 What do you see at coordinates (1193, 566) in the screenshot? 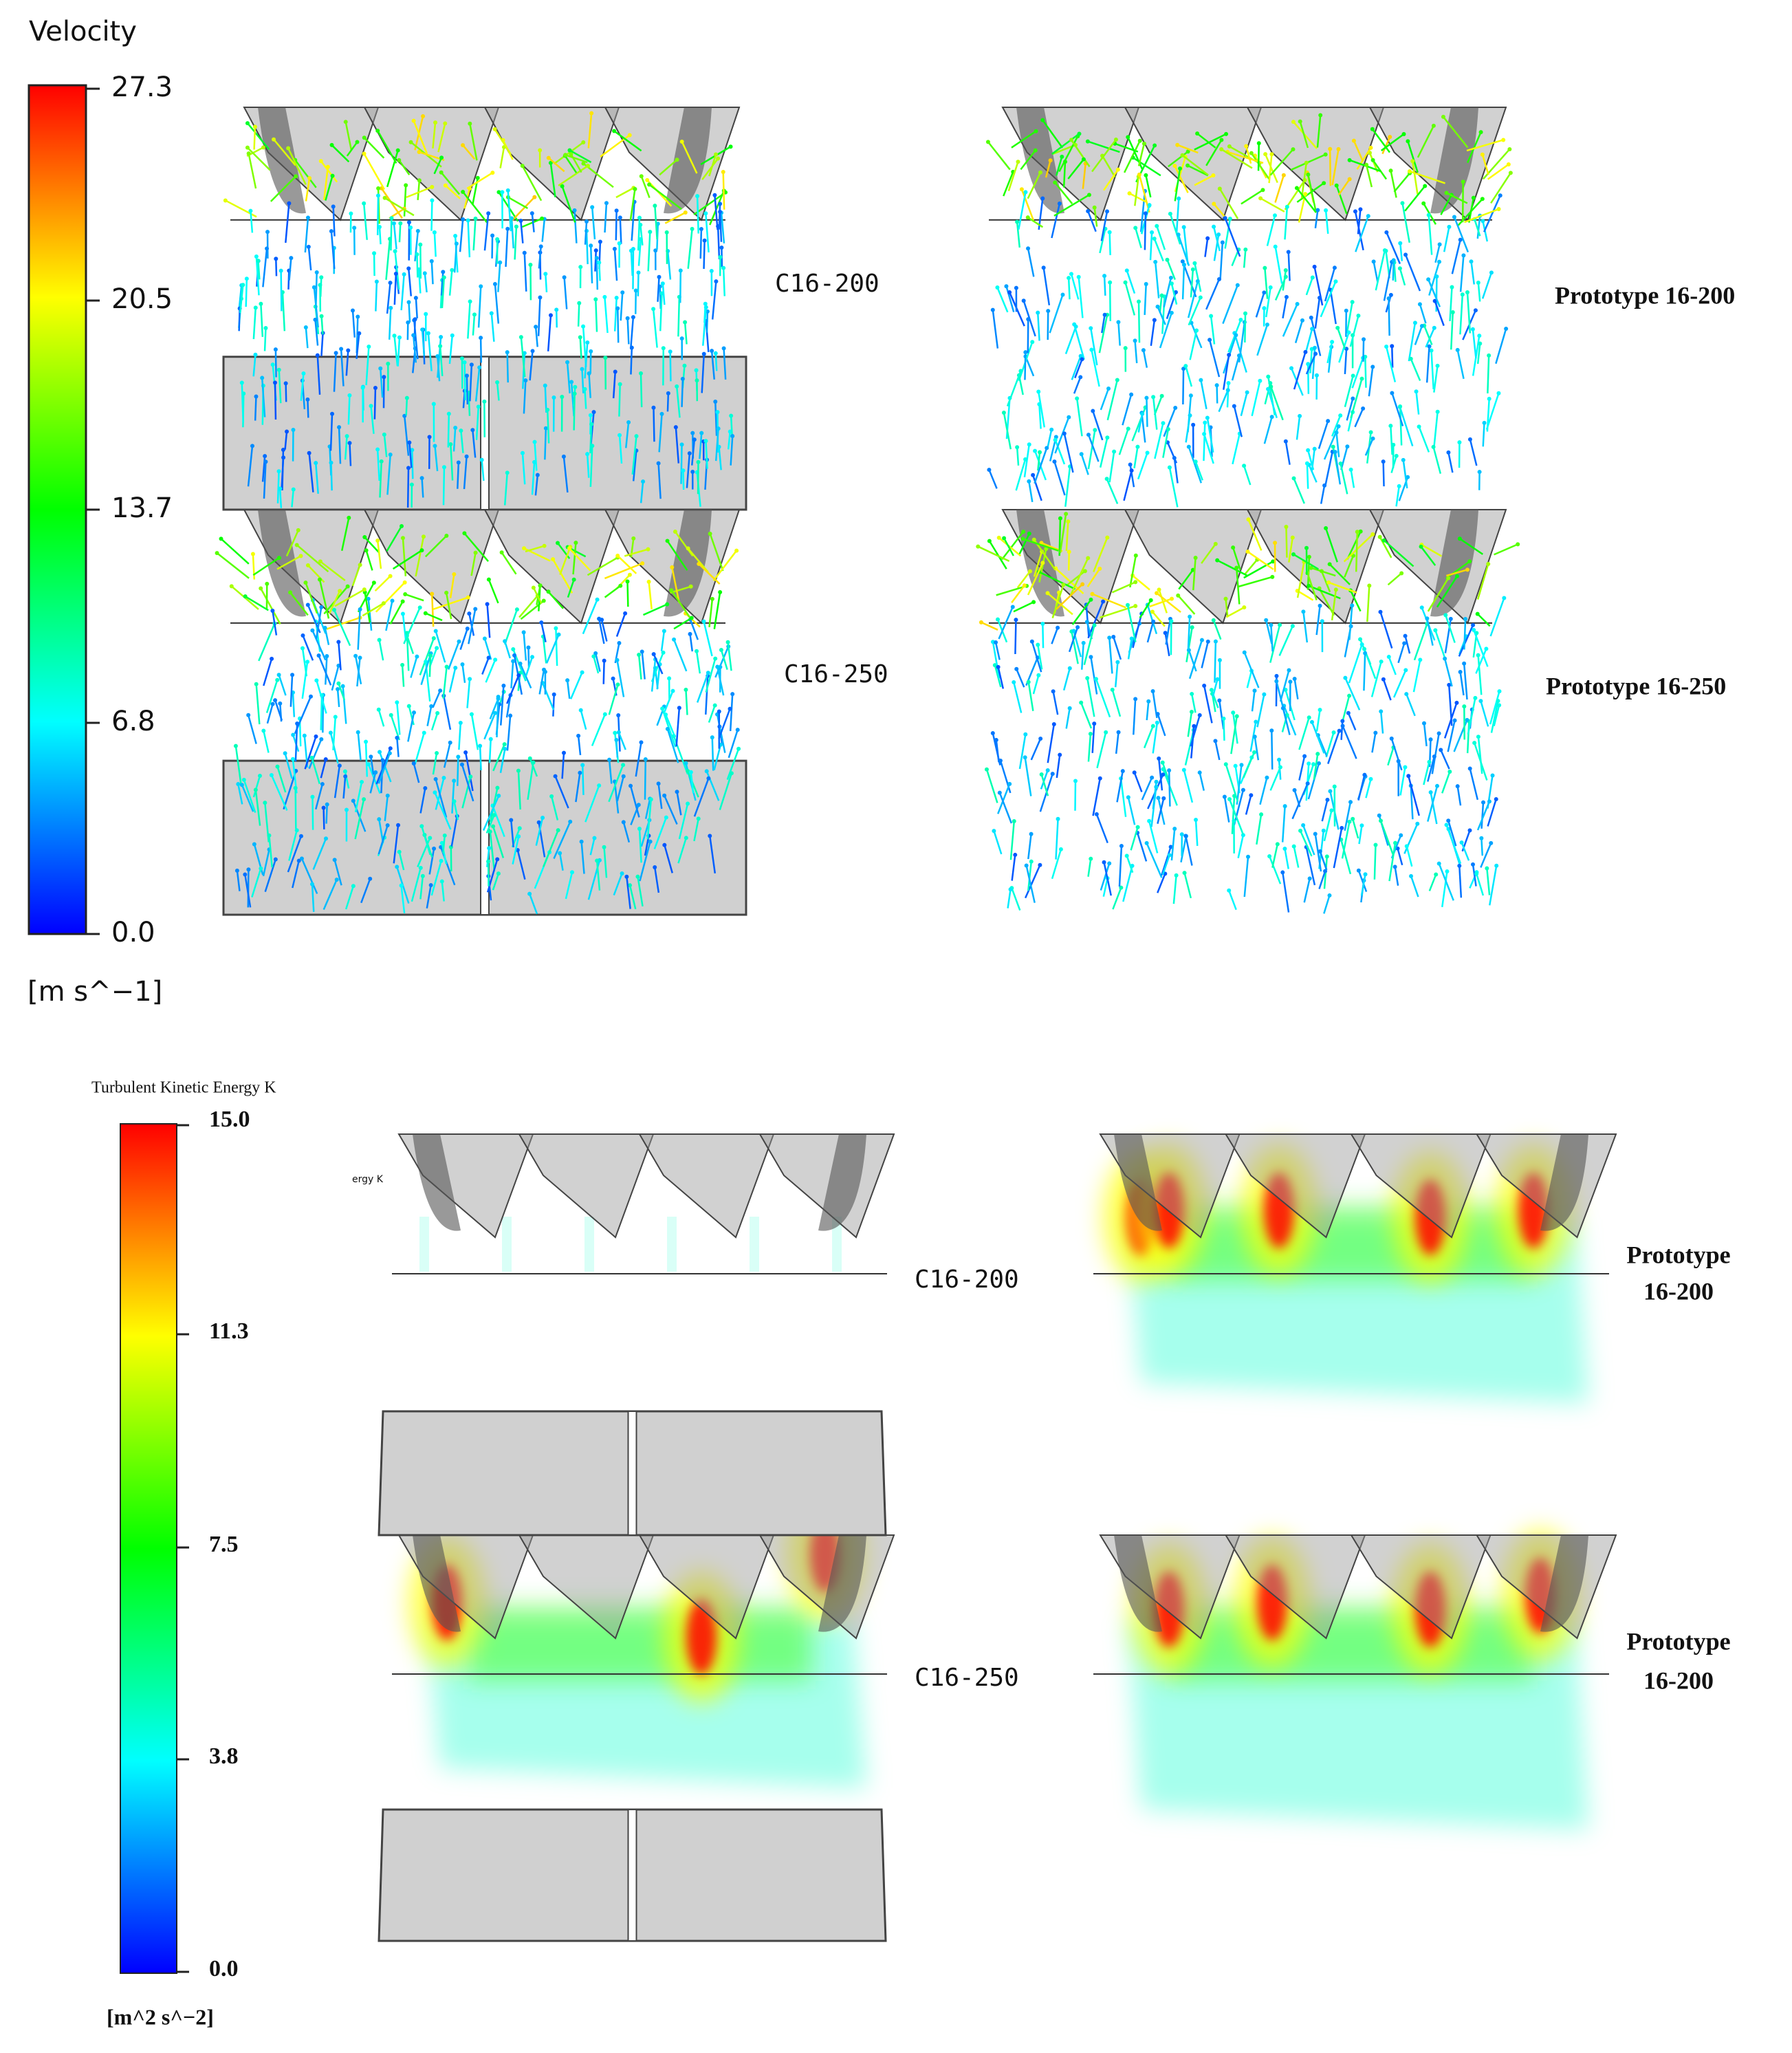
I see `blade` at bounding box center [1193, 566].